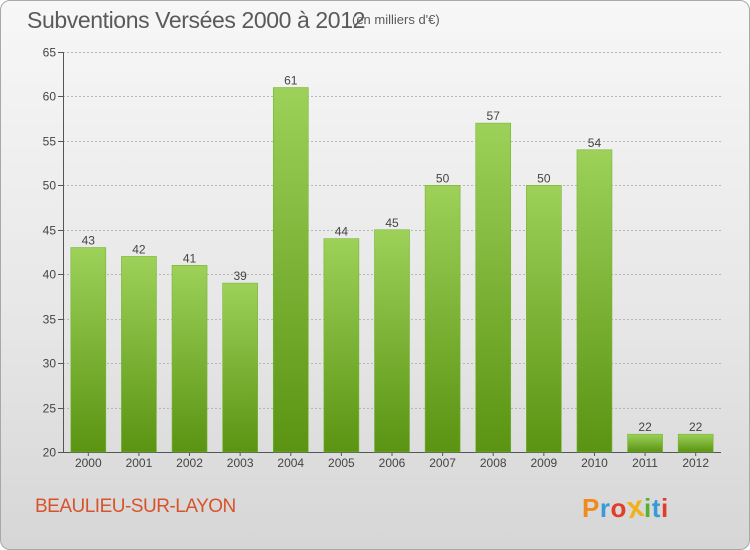 The image size is (750, 550). What do you see at coordinates (392, 223) in the screenshot?
I see `bar-value-label: 45` at bounding box center [392, 223].